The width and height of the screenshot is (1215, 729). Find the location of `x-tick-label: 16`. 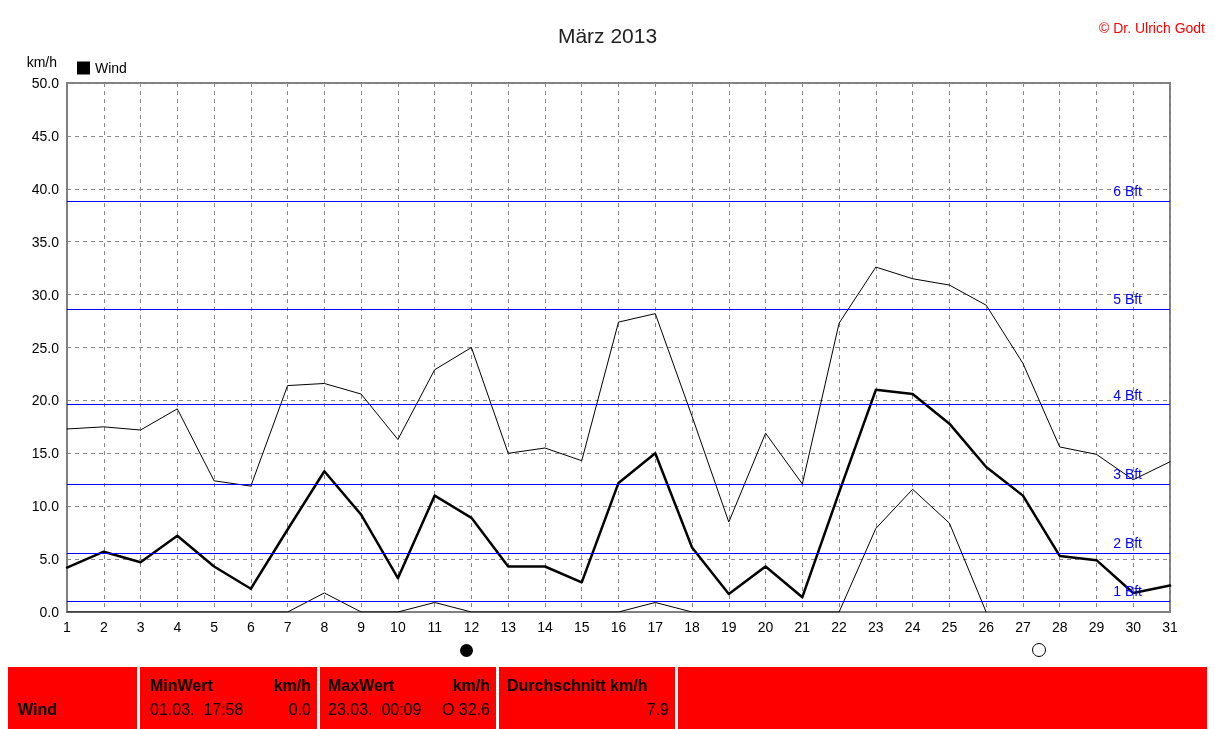

x-tick-label: 16 is located at coordinates (618, 627).